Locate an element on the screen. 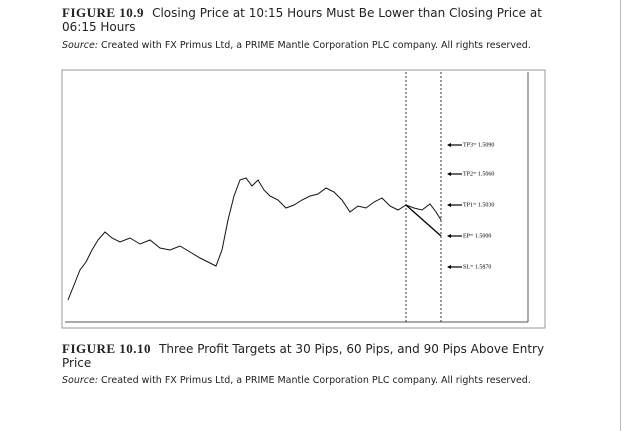  figure-label: FIGURE 10.9 is located at coordinates (103, 12).